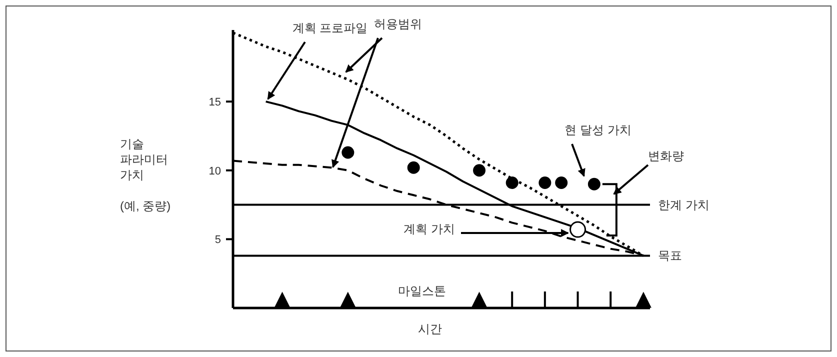 Image resolution: width=837 pixels, height=357 pixels. Describe the element at coordinates (430, 329) in the screenshot. I see `x-axis-title: 시간` at that location.